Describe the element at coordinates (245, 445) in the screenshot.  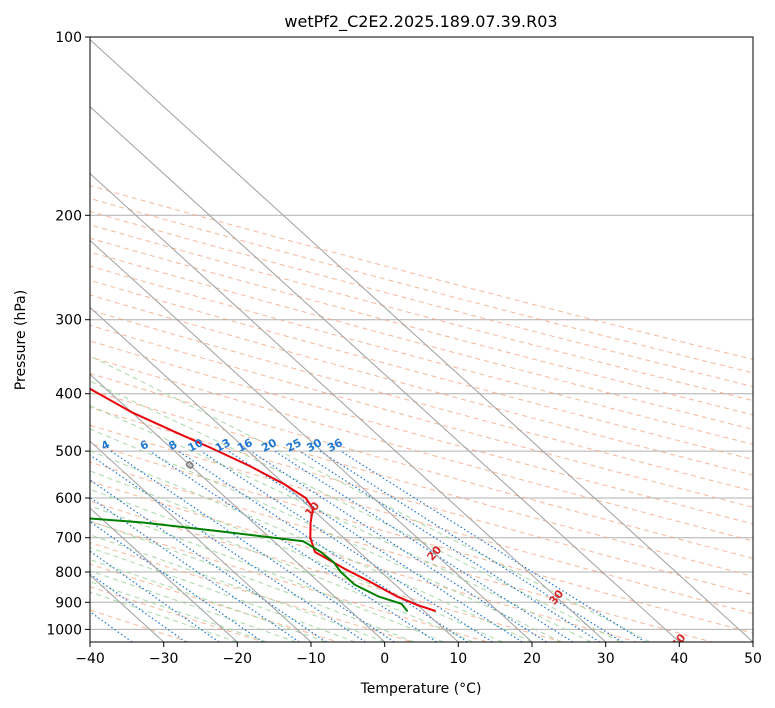
I see `mixing-ratio-label: 16` at that location.